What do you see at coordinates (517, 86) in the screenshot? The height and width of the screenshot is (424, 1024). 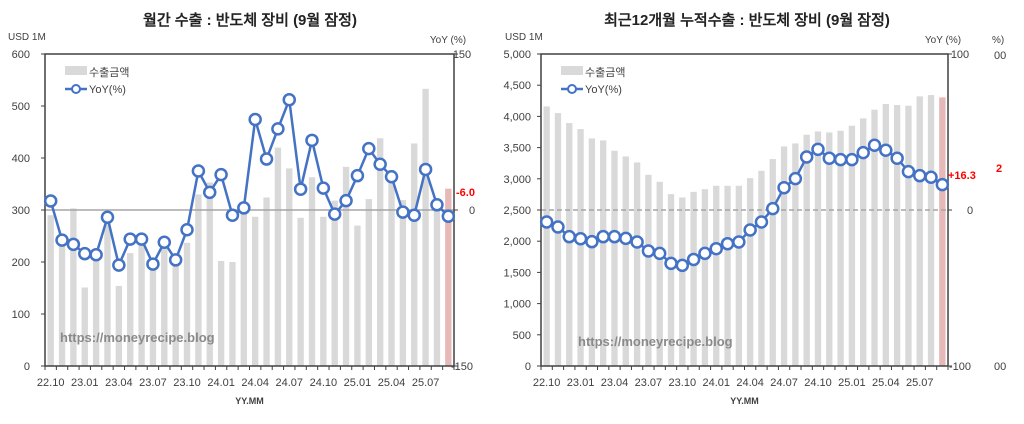 I see `y-tick-label: 4,500` at bounding box center [517, 86].